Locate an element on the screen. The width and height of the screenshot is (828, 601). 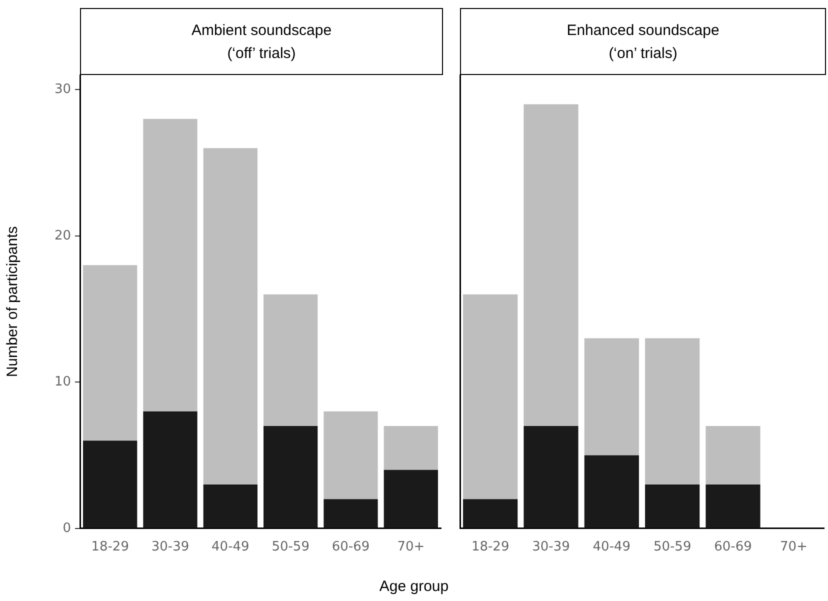
y-tick-label: 20 is located at coordinates (62, 236).